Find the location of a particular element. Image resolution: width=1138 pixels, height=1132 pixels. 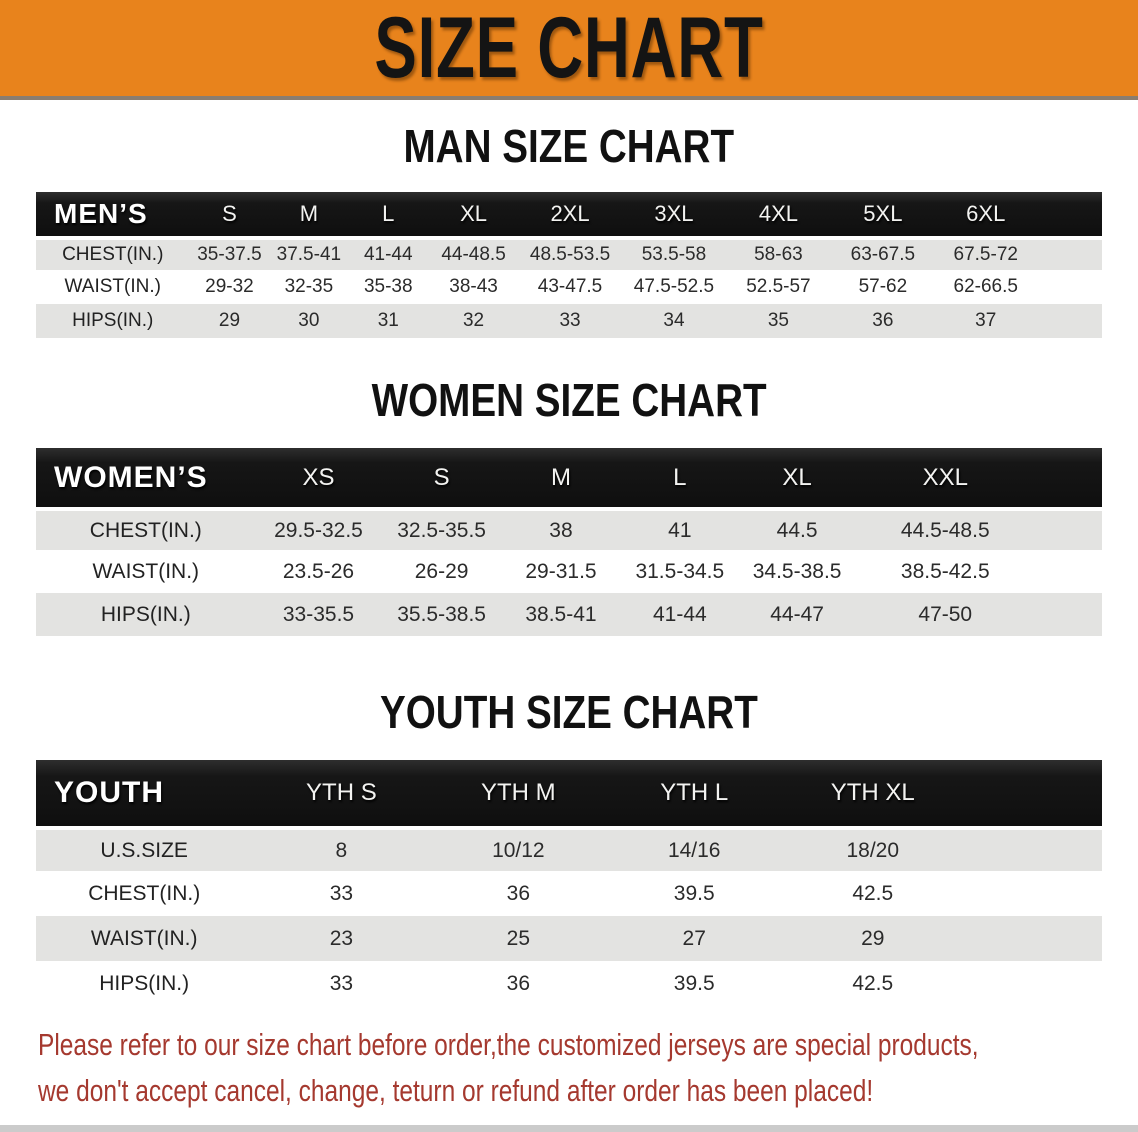

table-group-label: WOMEN’S is located at coordinates (146, 477).